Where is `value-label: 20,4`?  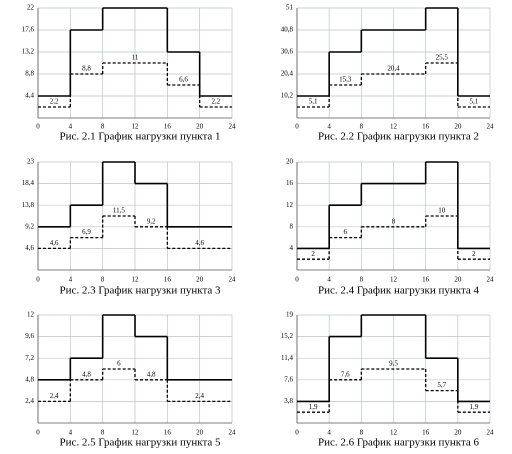
value-label: 20,4 is located at coordinates (393, 69).